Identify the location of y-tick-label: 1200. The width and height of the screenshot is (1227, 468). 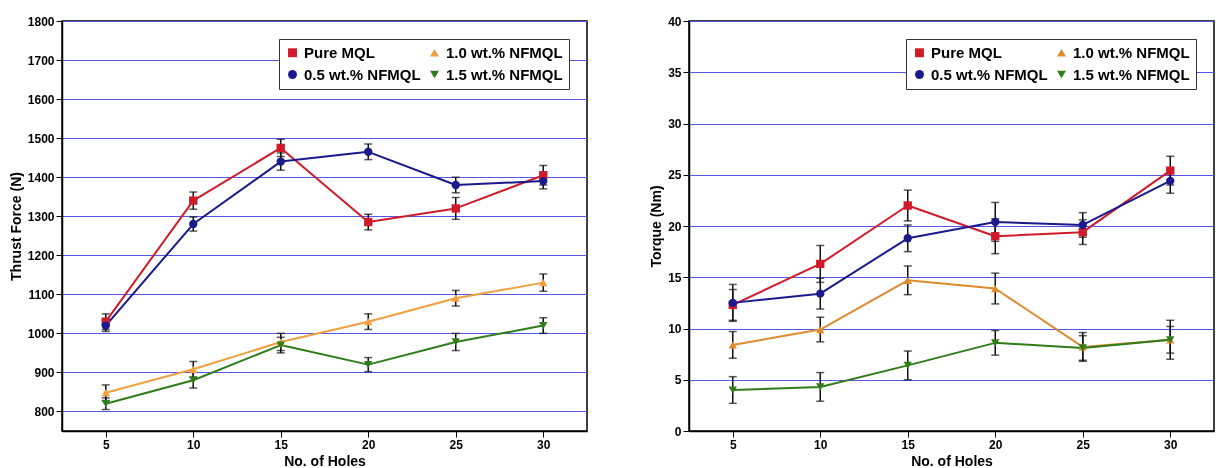
(41, 255).